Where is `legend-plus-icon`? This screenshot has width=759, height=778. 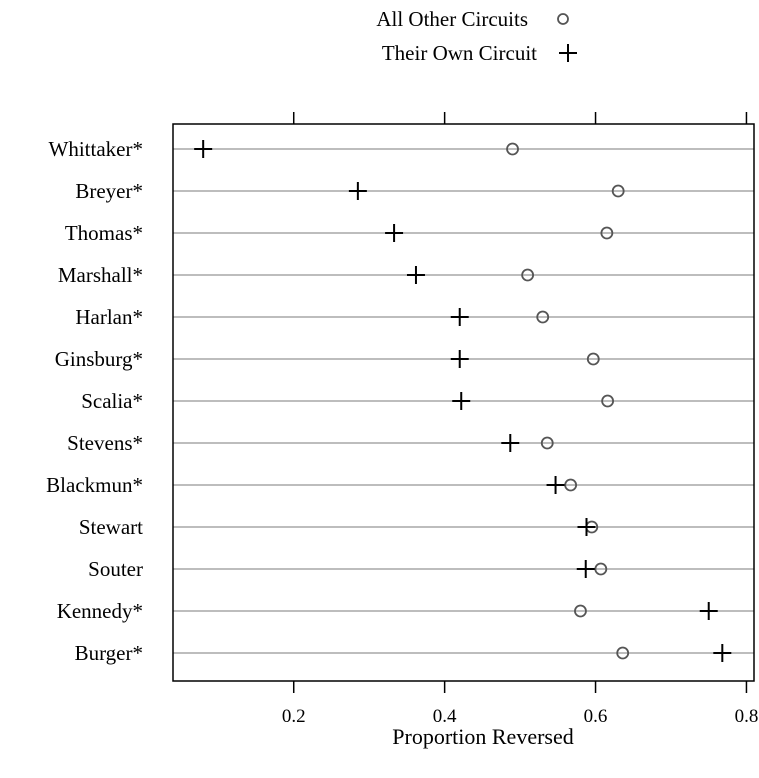 legend-plus-icon is located at coordinates (568, 53).